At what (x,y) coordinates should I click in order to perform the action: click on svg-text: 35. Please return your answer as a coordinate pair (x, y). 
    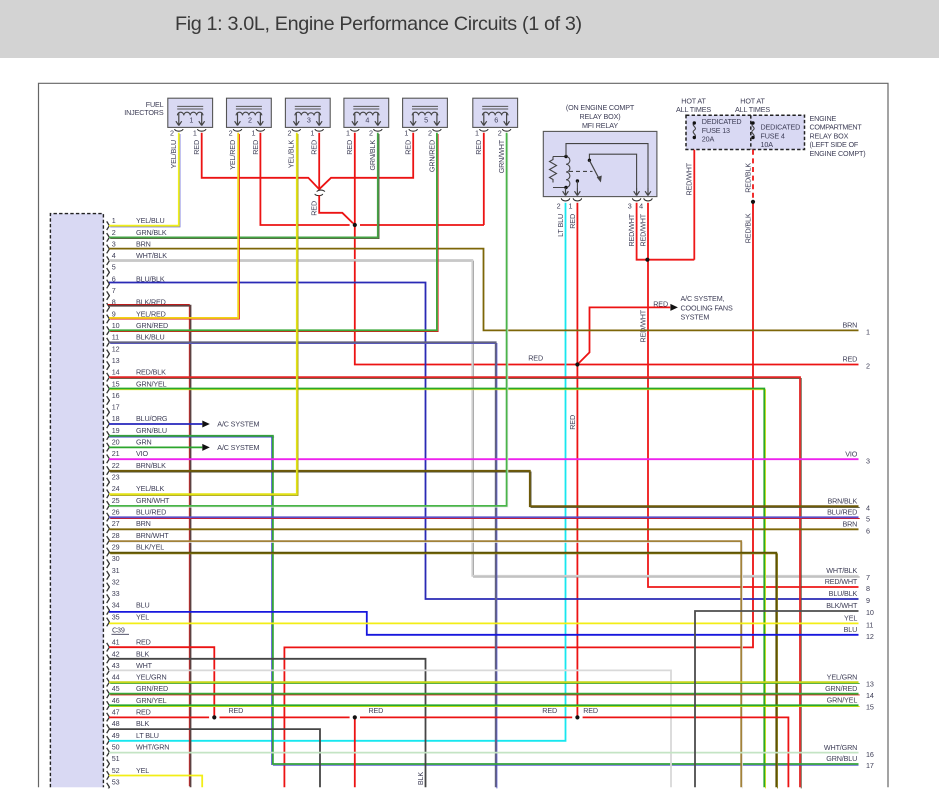
    Looking at the image, I should click on (116, 616).